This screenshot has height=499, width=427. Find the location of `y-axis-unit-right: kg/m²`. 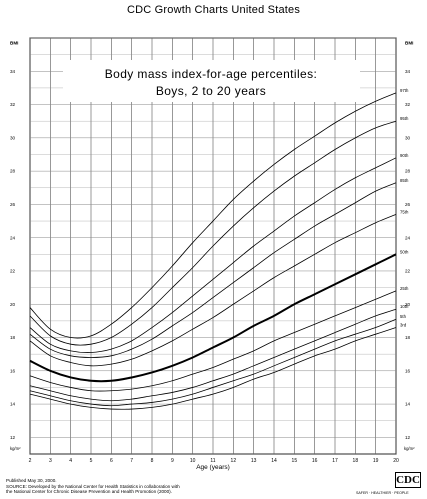

y-axis-unit-right: kg/m² is located at coordinates (409, 448).